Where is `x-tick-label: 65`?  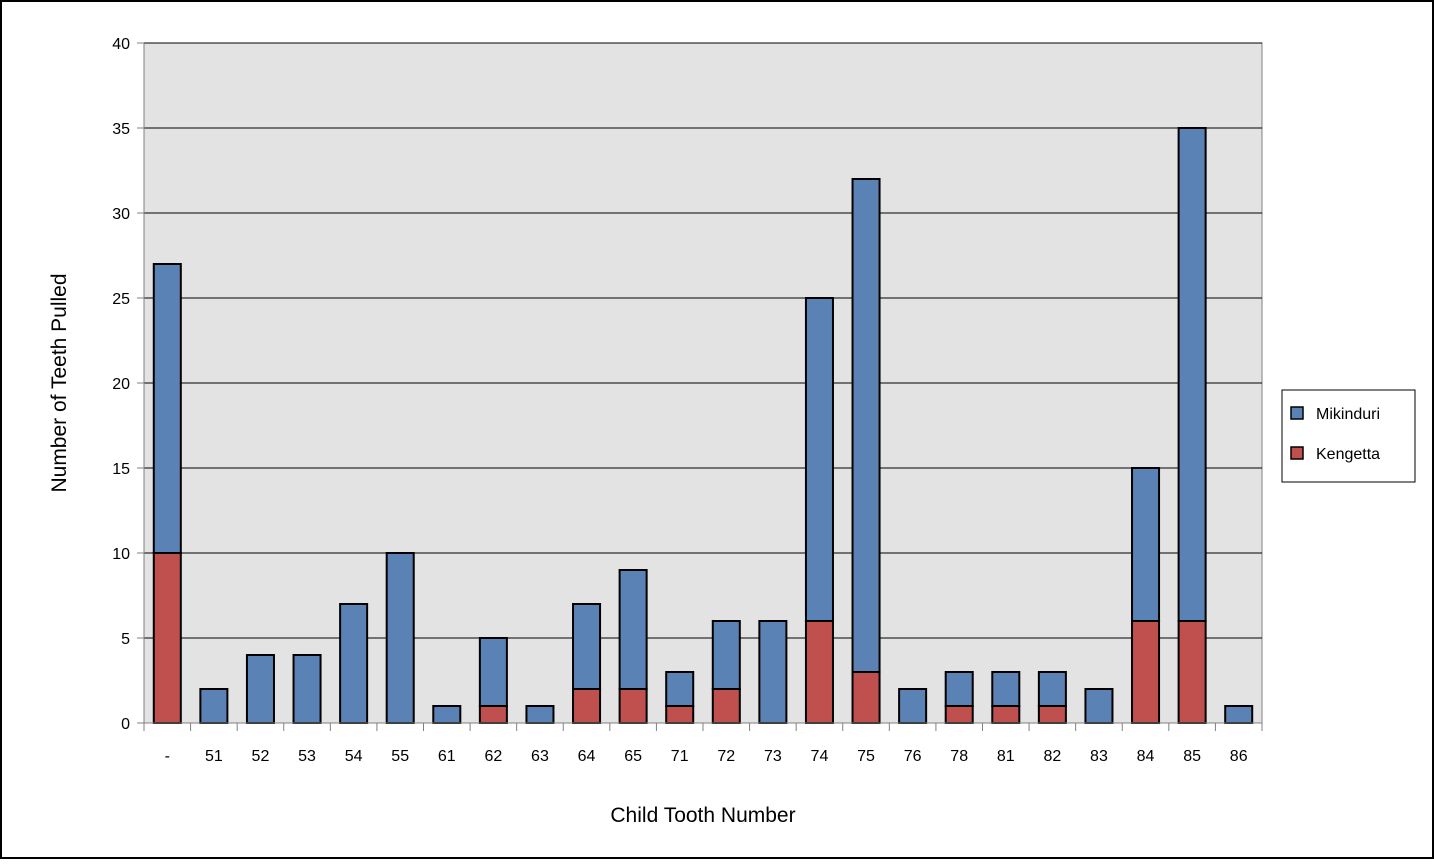
x-tick-label: 65 is located at coordinates (633, 756).